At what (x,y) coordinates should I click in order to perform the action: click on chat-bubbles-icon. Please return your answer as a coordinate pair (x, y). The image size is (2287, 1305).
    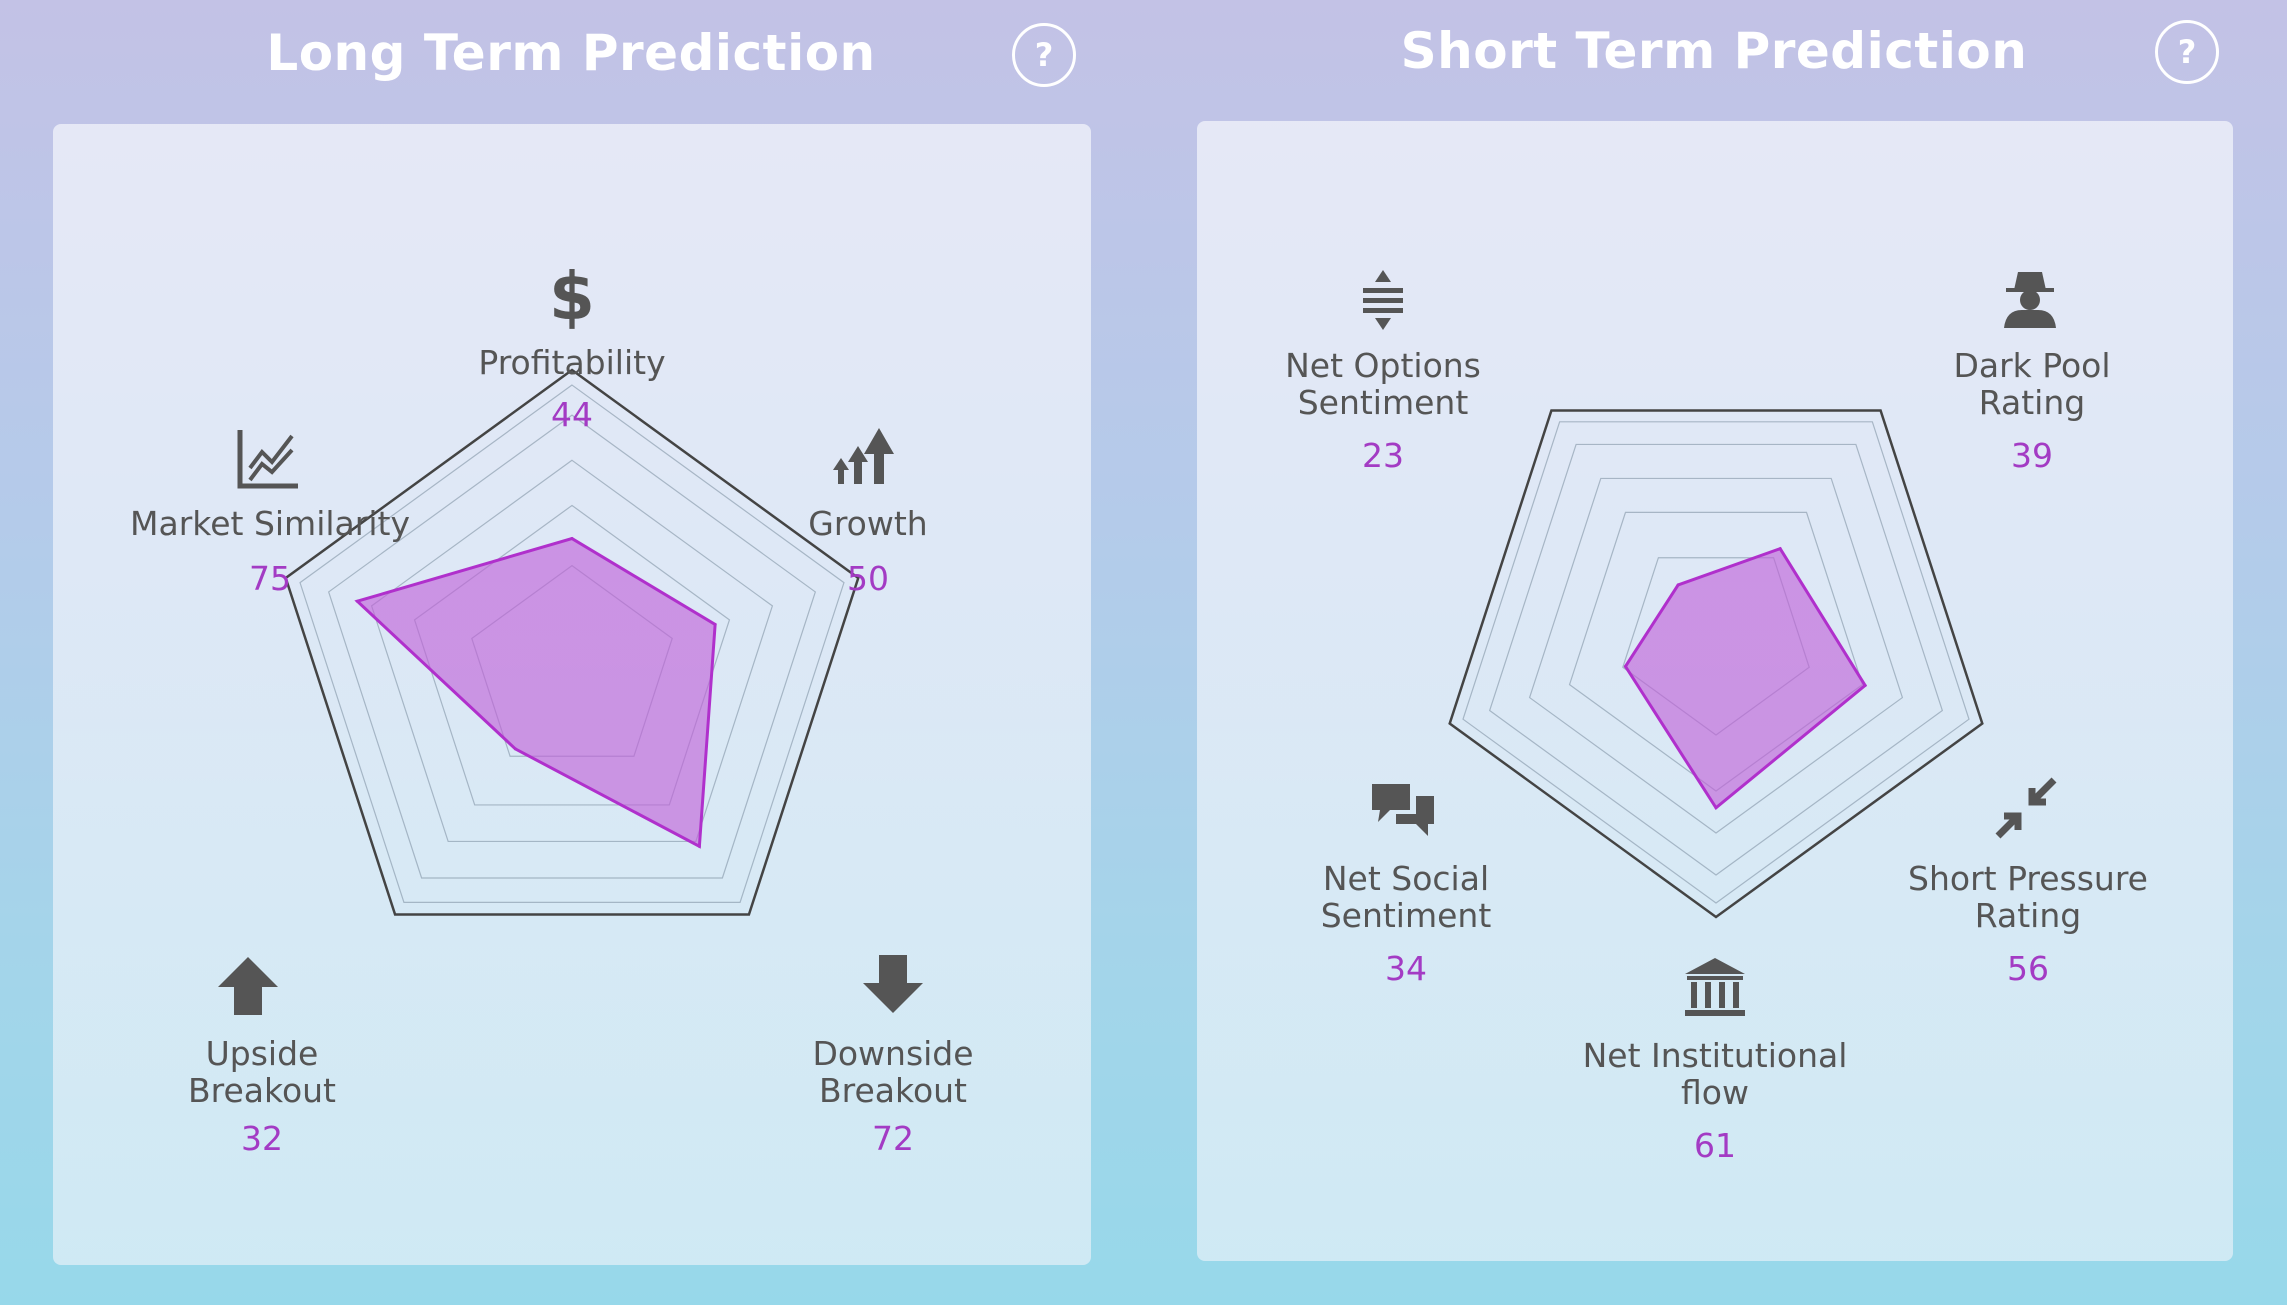
    Looking at the image, I should click on (1403, 810).